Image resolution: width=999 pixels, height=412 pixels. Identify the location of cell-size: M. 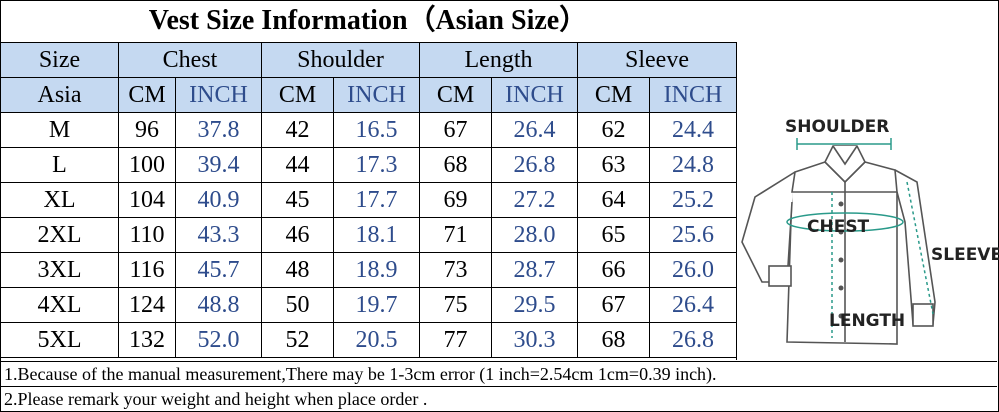
(59, 130).